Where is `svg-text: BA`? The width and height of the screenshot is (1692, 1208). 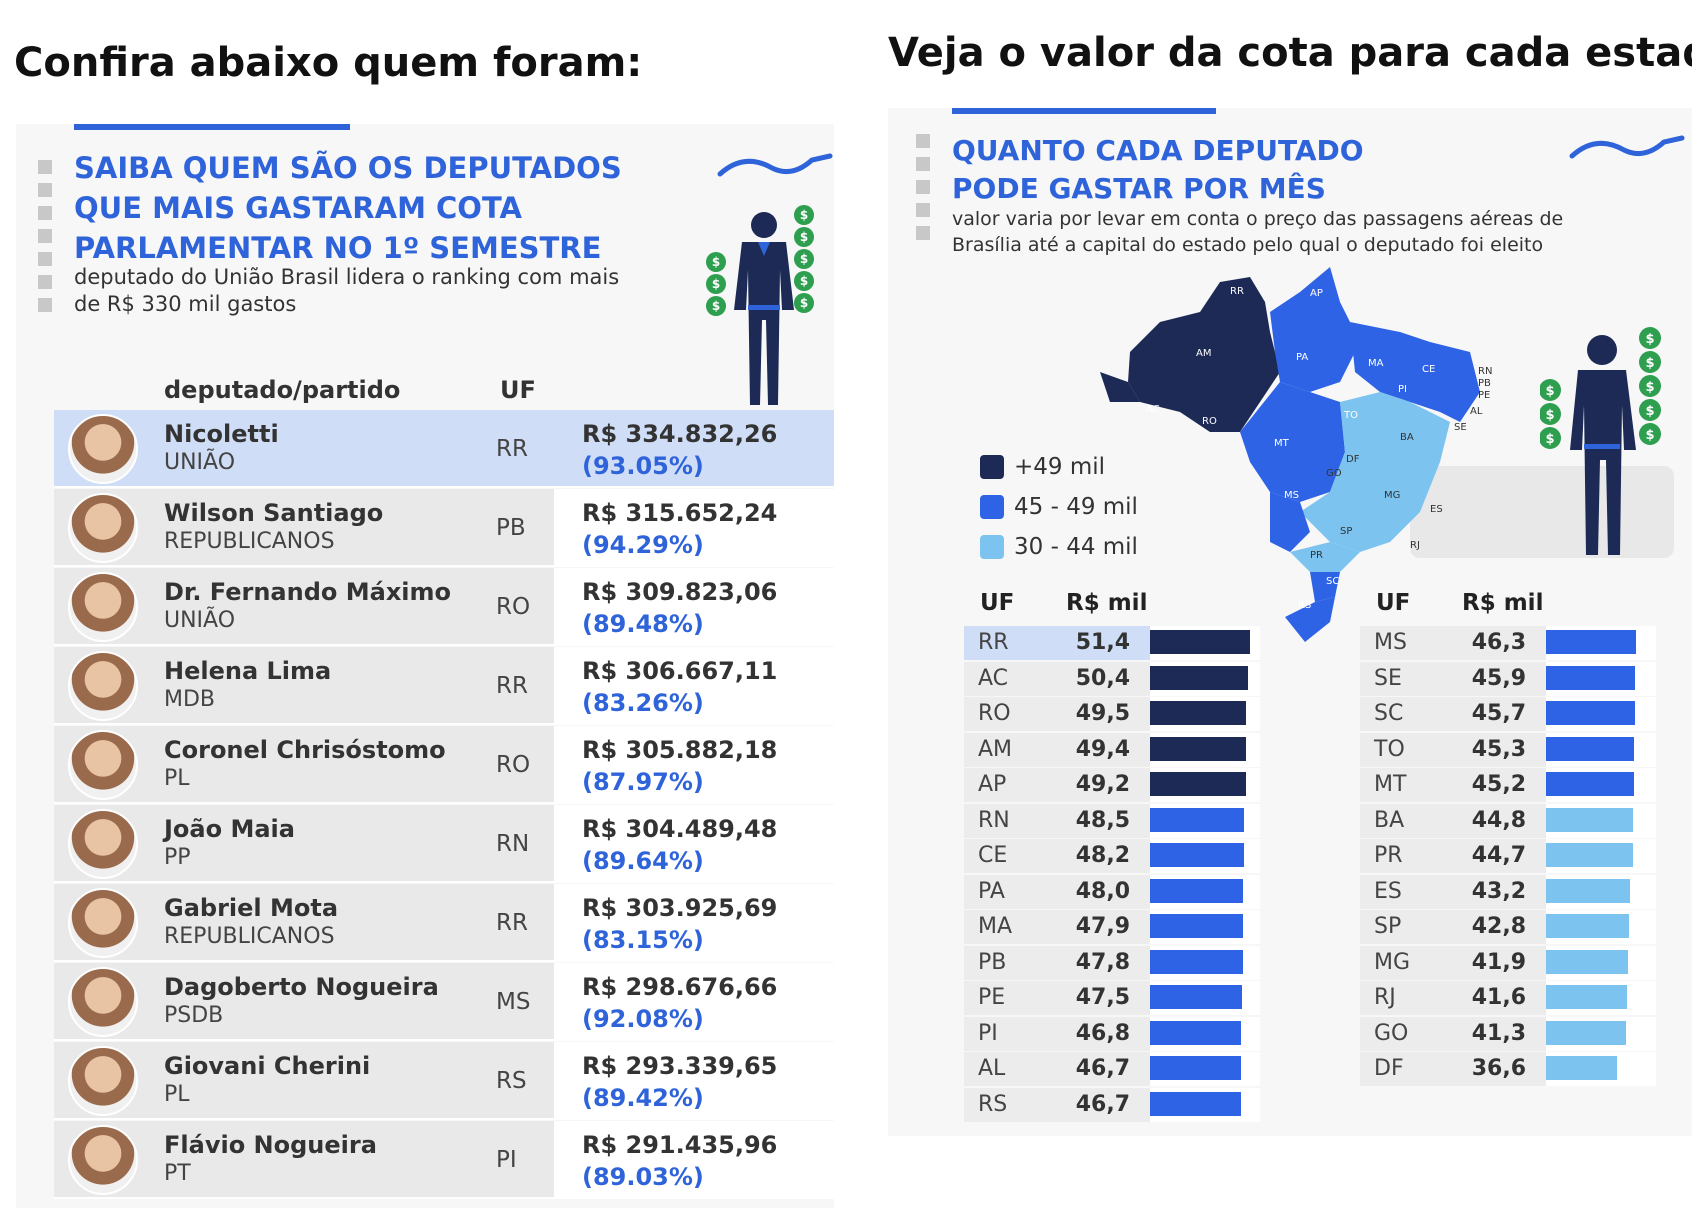
svg-text: BA is located at coordinates (1407, 437).